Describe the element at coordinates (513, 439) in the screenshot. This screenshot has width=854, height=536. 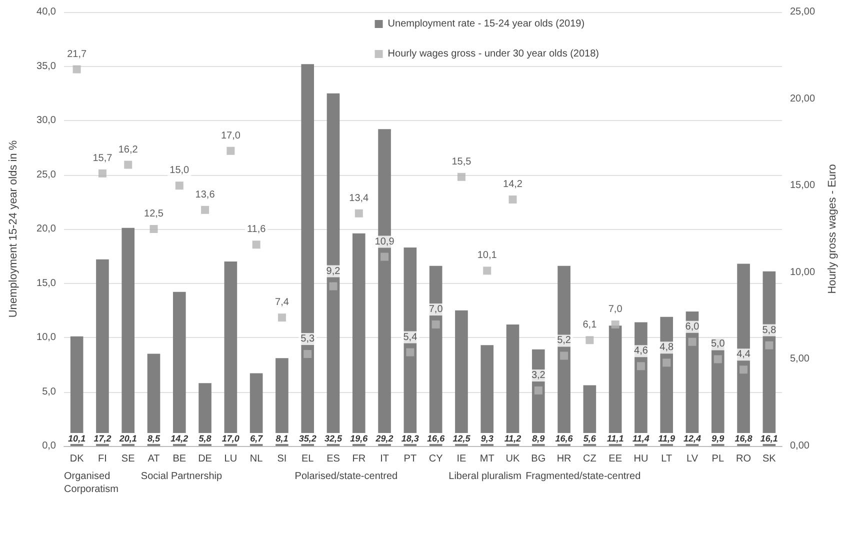
I see `data-label: 11,2` at that location.